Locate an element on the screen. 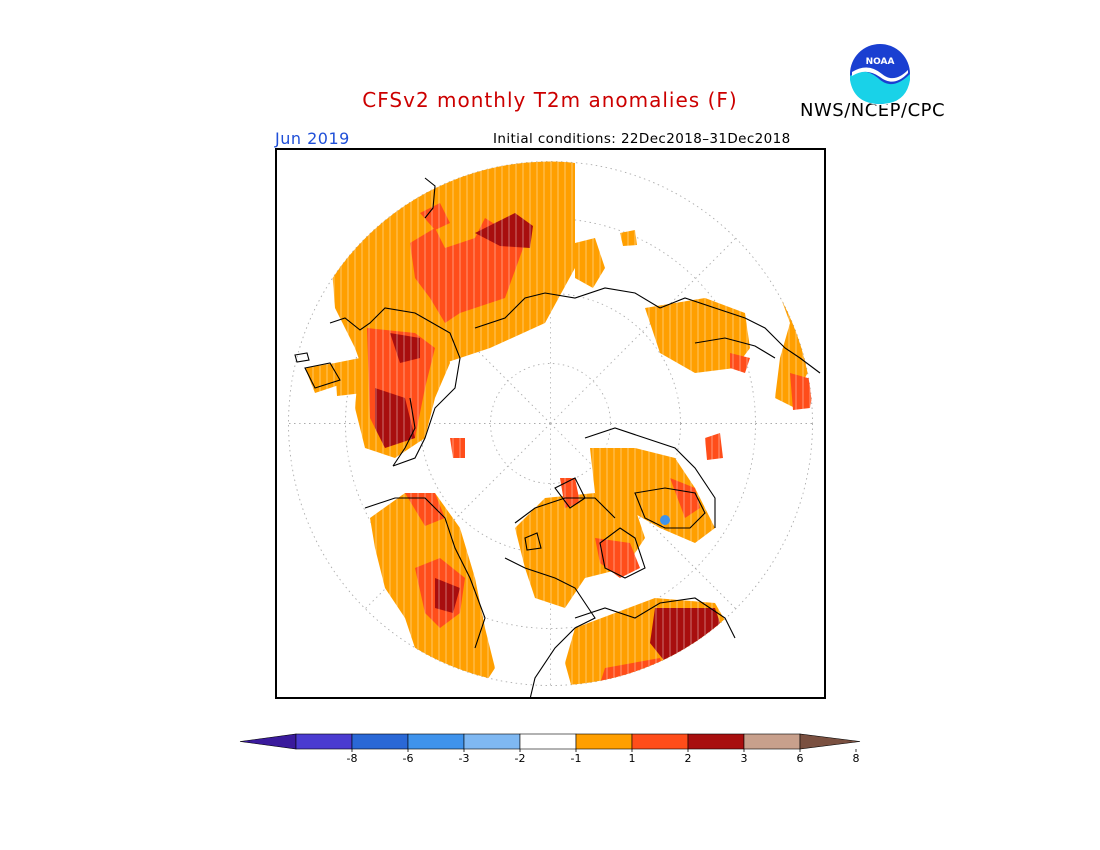 This screenshot has height=850, width=1100. colorbar-tick-label: -1 is located at coordinates (576, 758).